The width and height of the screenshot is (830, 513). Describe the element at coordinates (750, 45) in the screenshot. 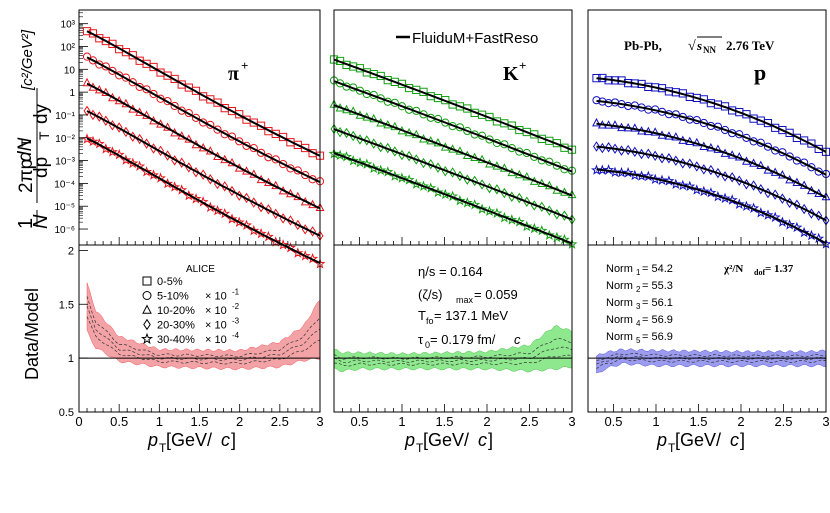

I see `svg-text: 2.76 TeV` at that location.